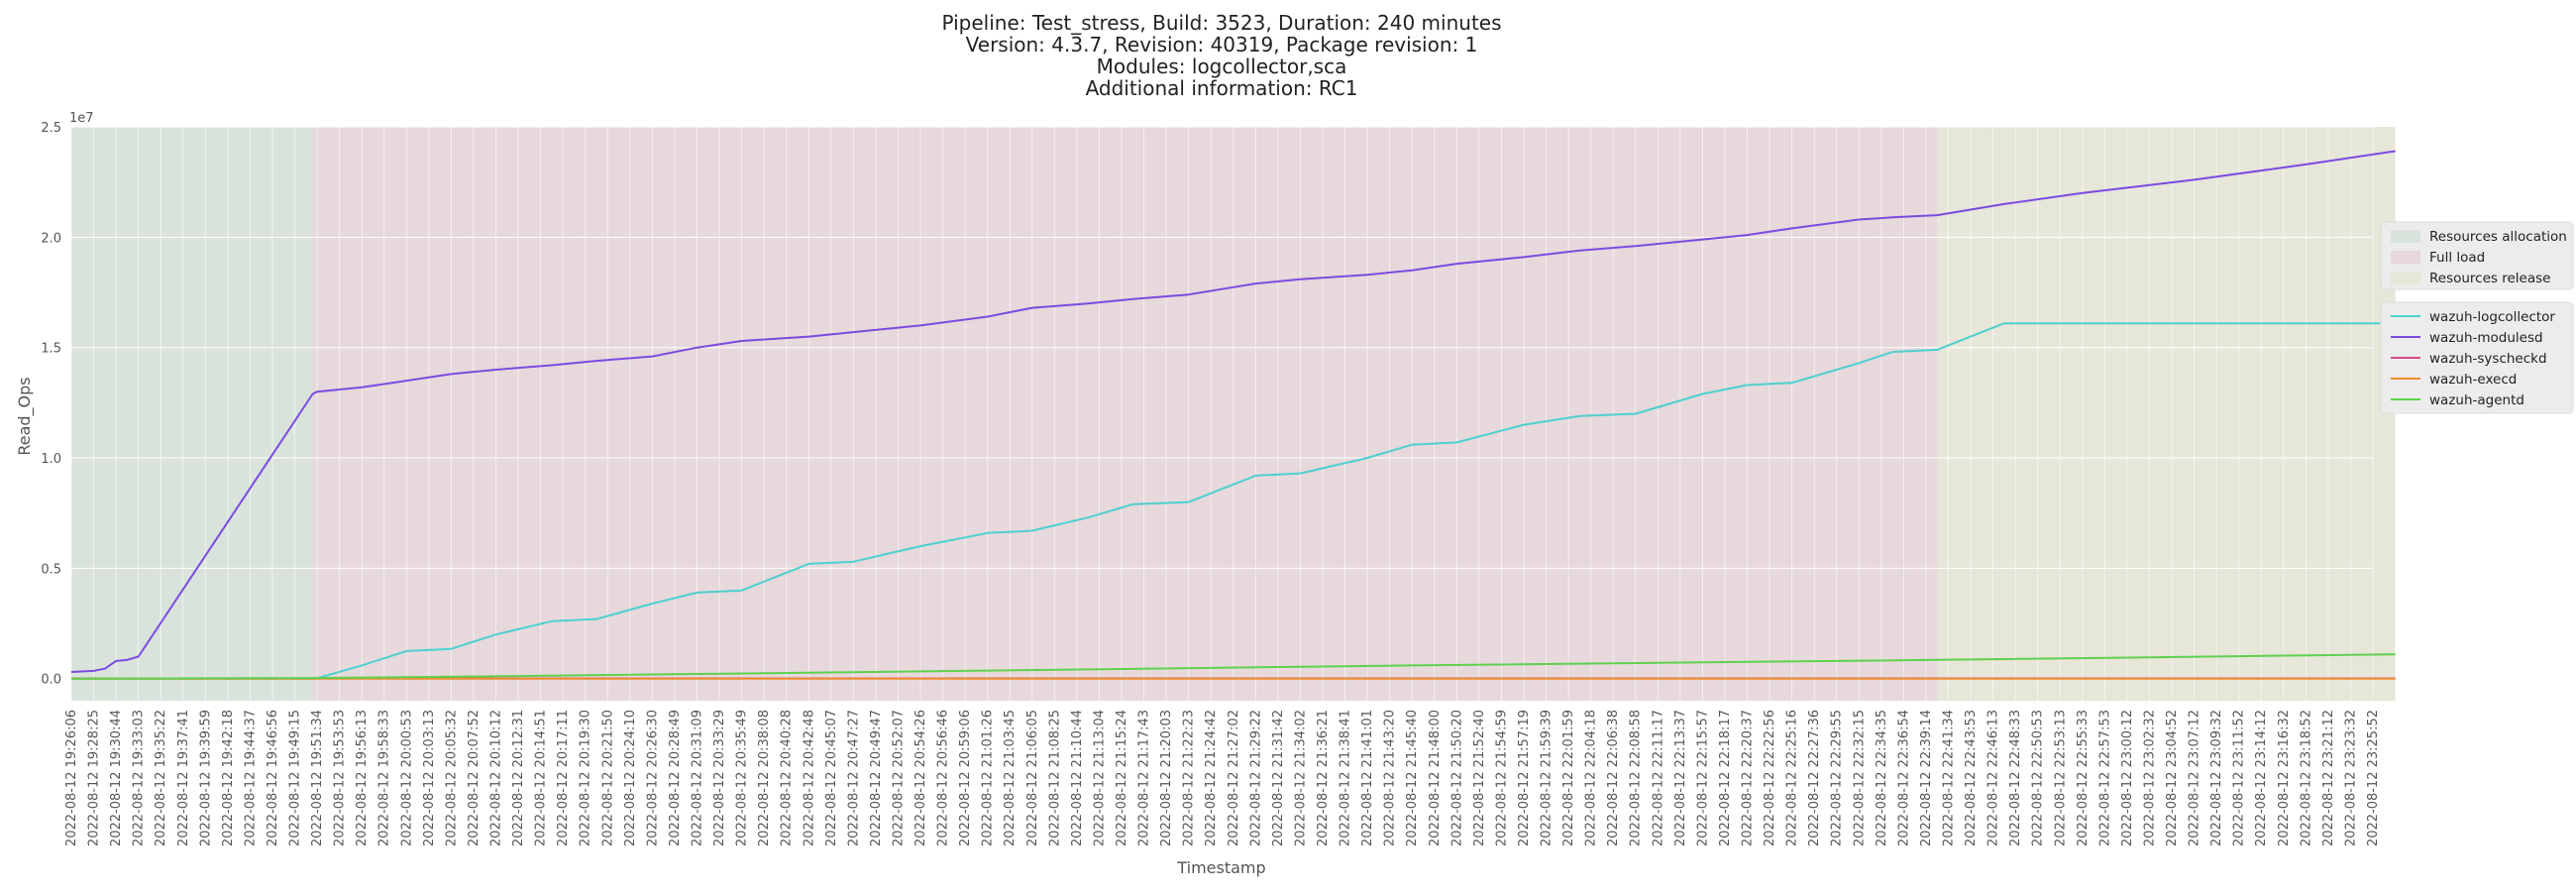  What do you see at coordinates (1144, 778) in the screenshot?
I see `x-tick-label: 2022-08-12 21:17:43` at bounding box center [1144, 778].